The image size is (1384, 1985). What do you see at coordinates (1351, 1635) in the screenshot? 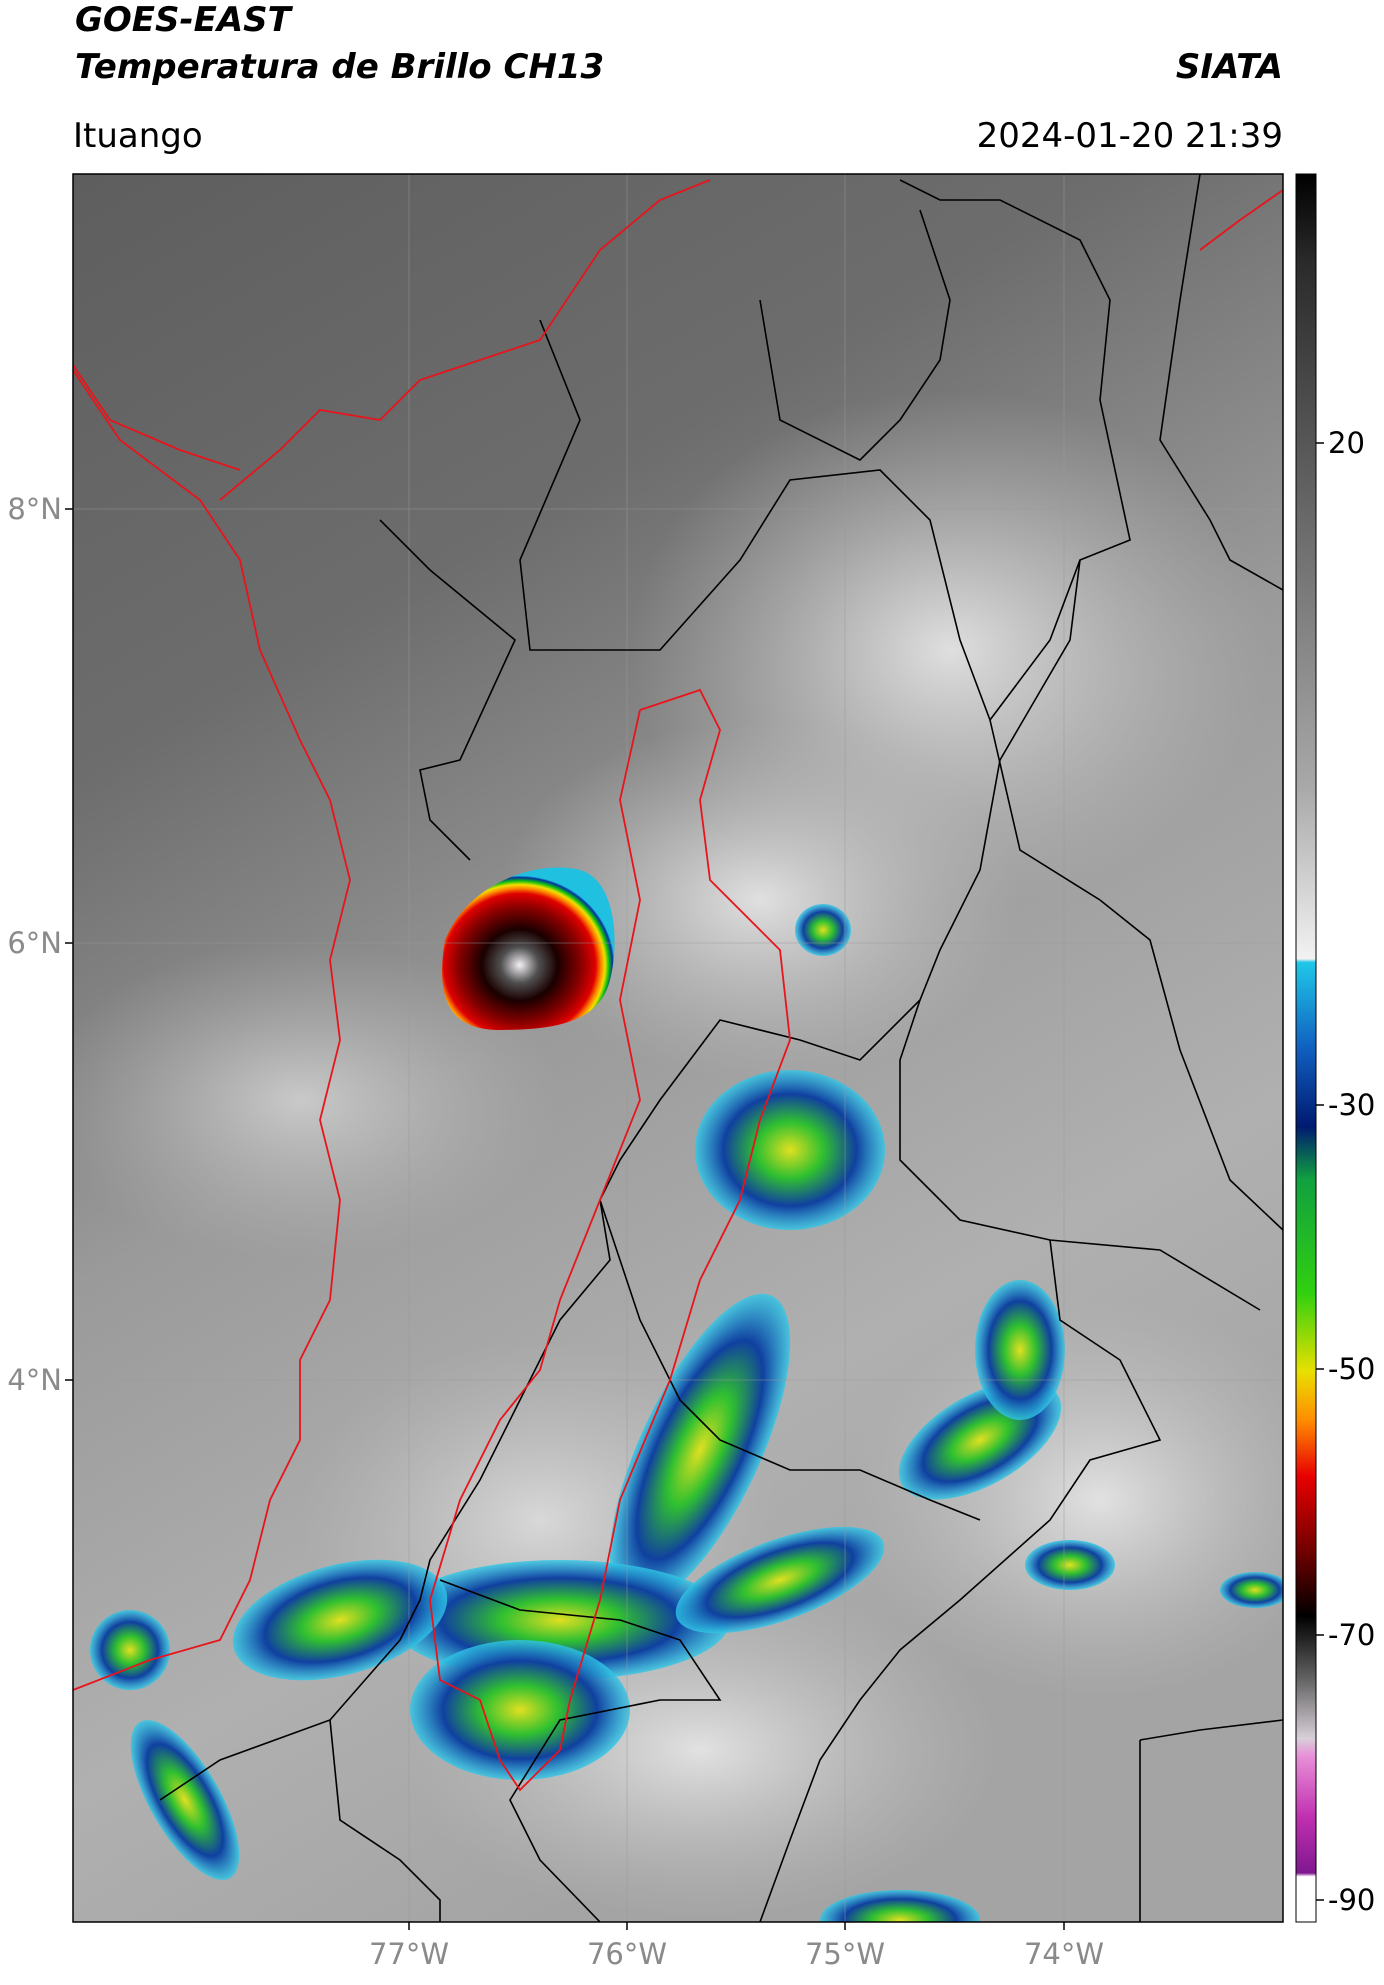
I see `colorbar-label: -70` at bounding box center [1351, 1635].